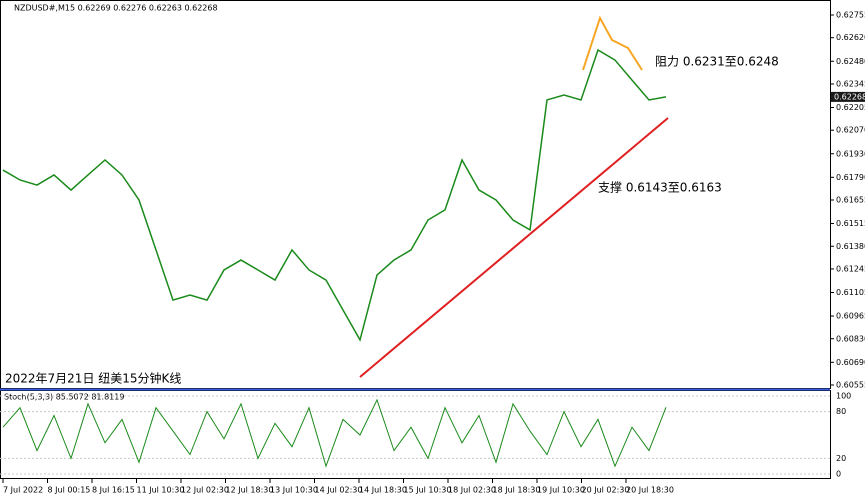 The image size is (865, 499). Describe the element at coordinates (339, 490) in the screenshot. I see `x-tick-label: 14 Jul 02:30` at that location.